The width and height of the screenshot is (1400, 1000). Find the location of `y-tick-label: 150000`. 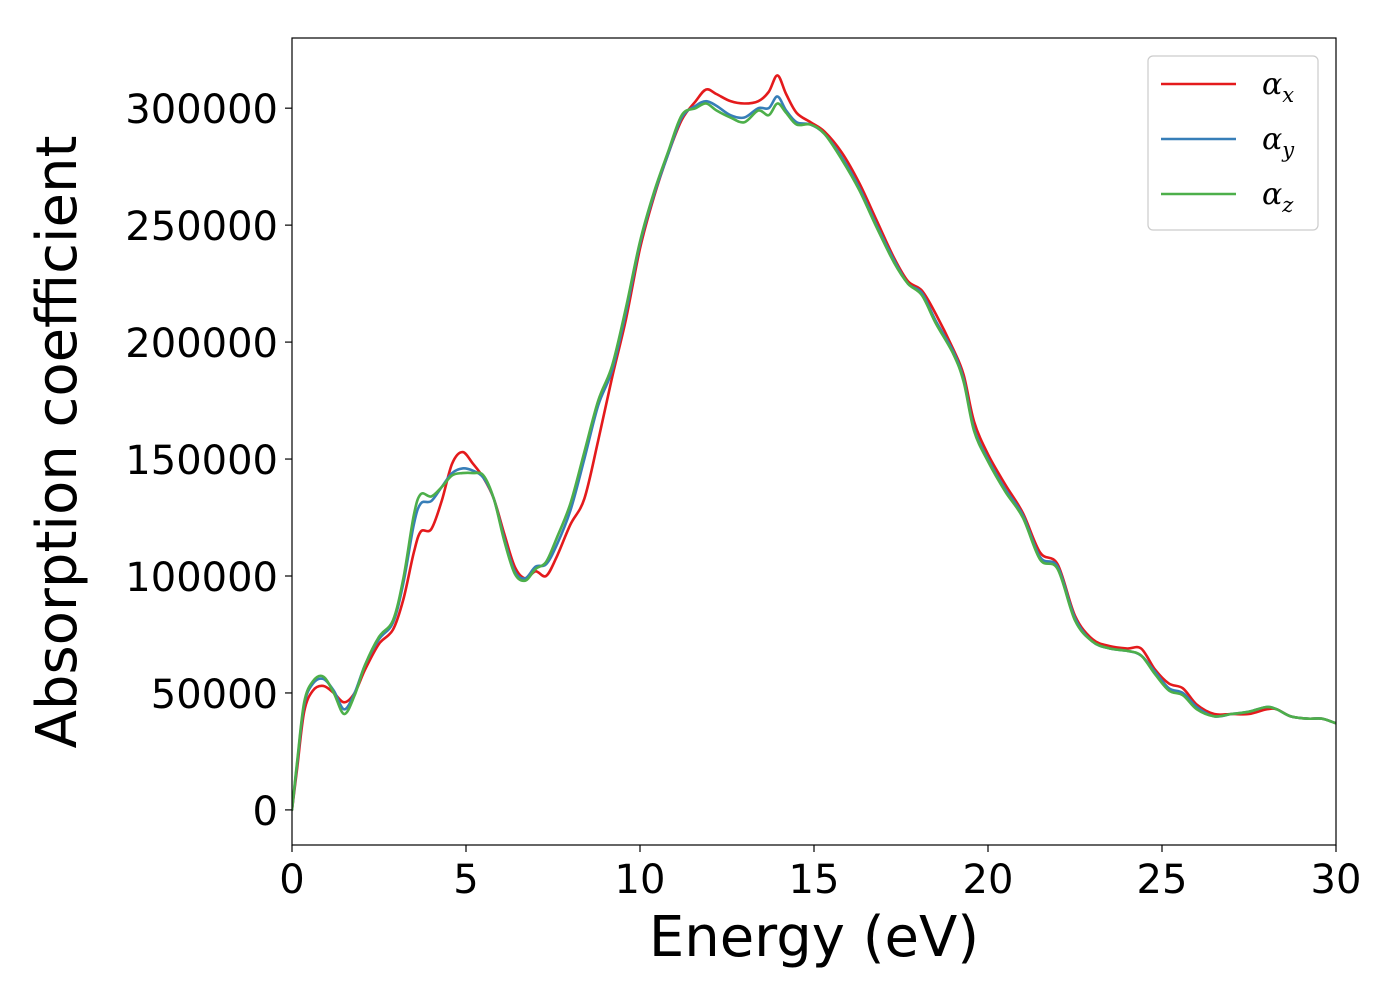

y-tick-label: 150000 is located at coordinates (201, 461).